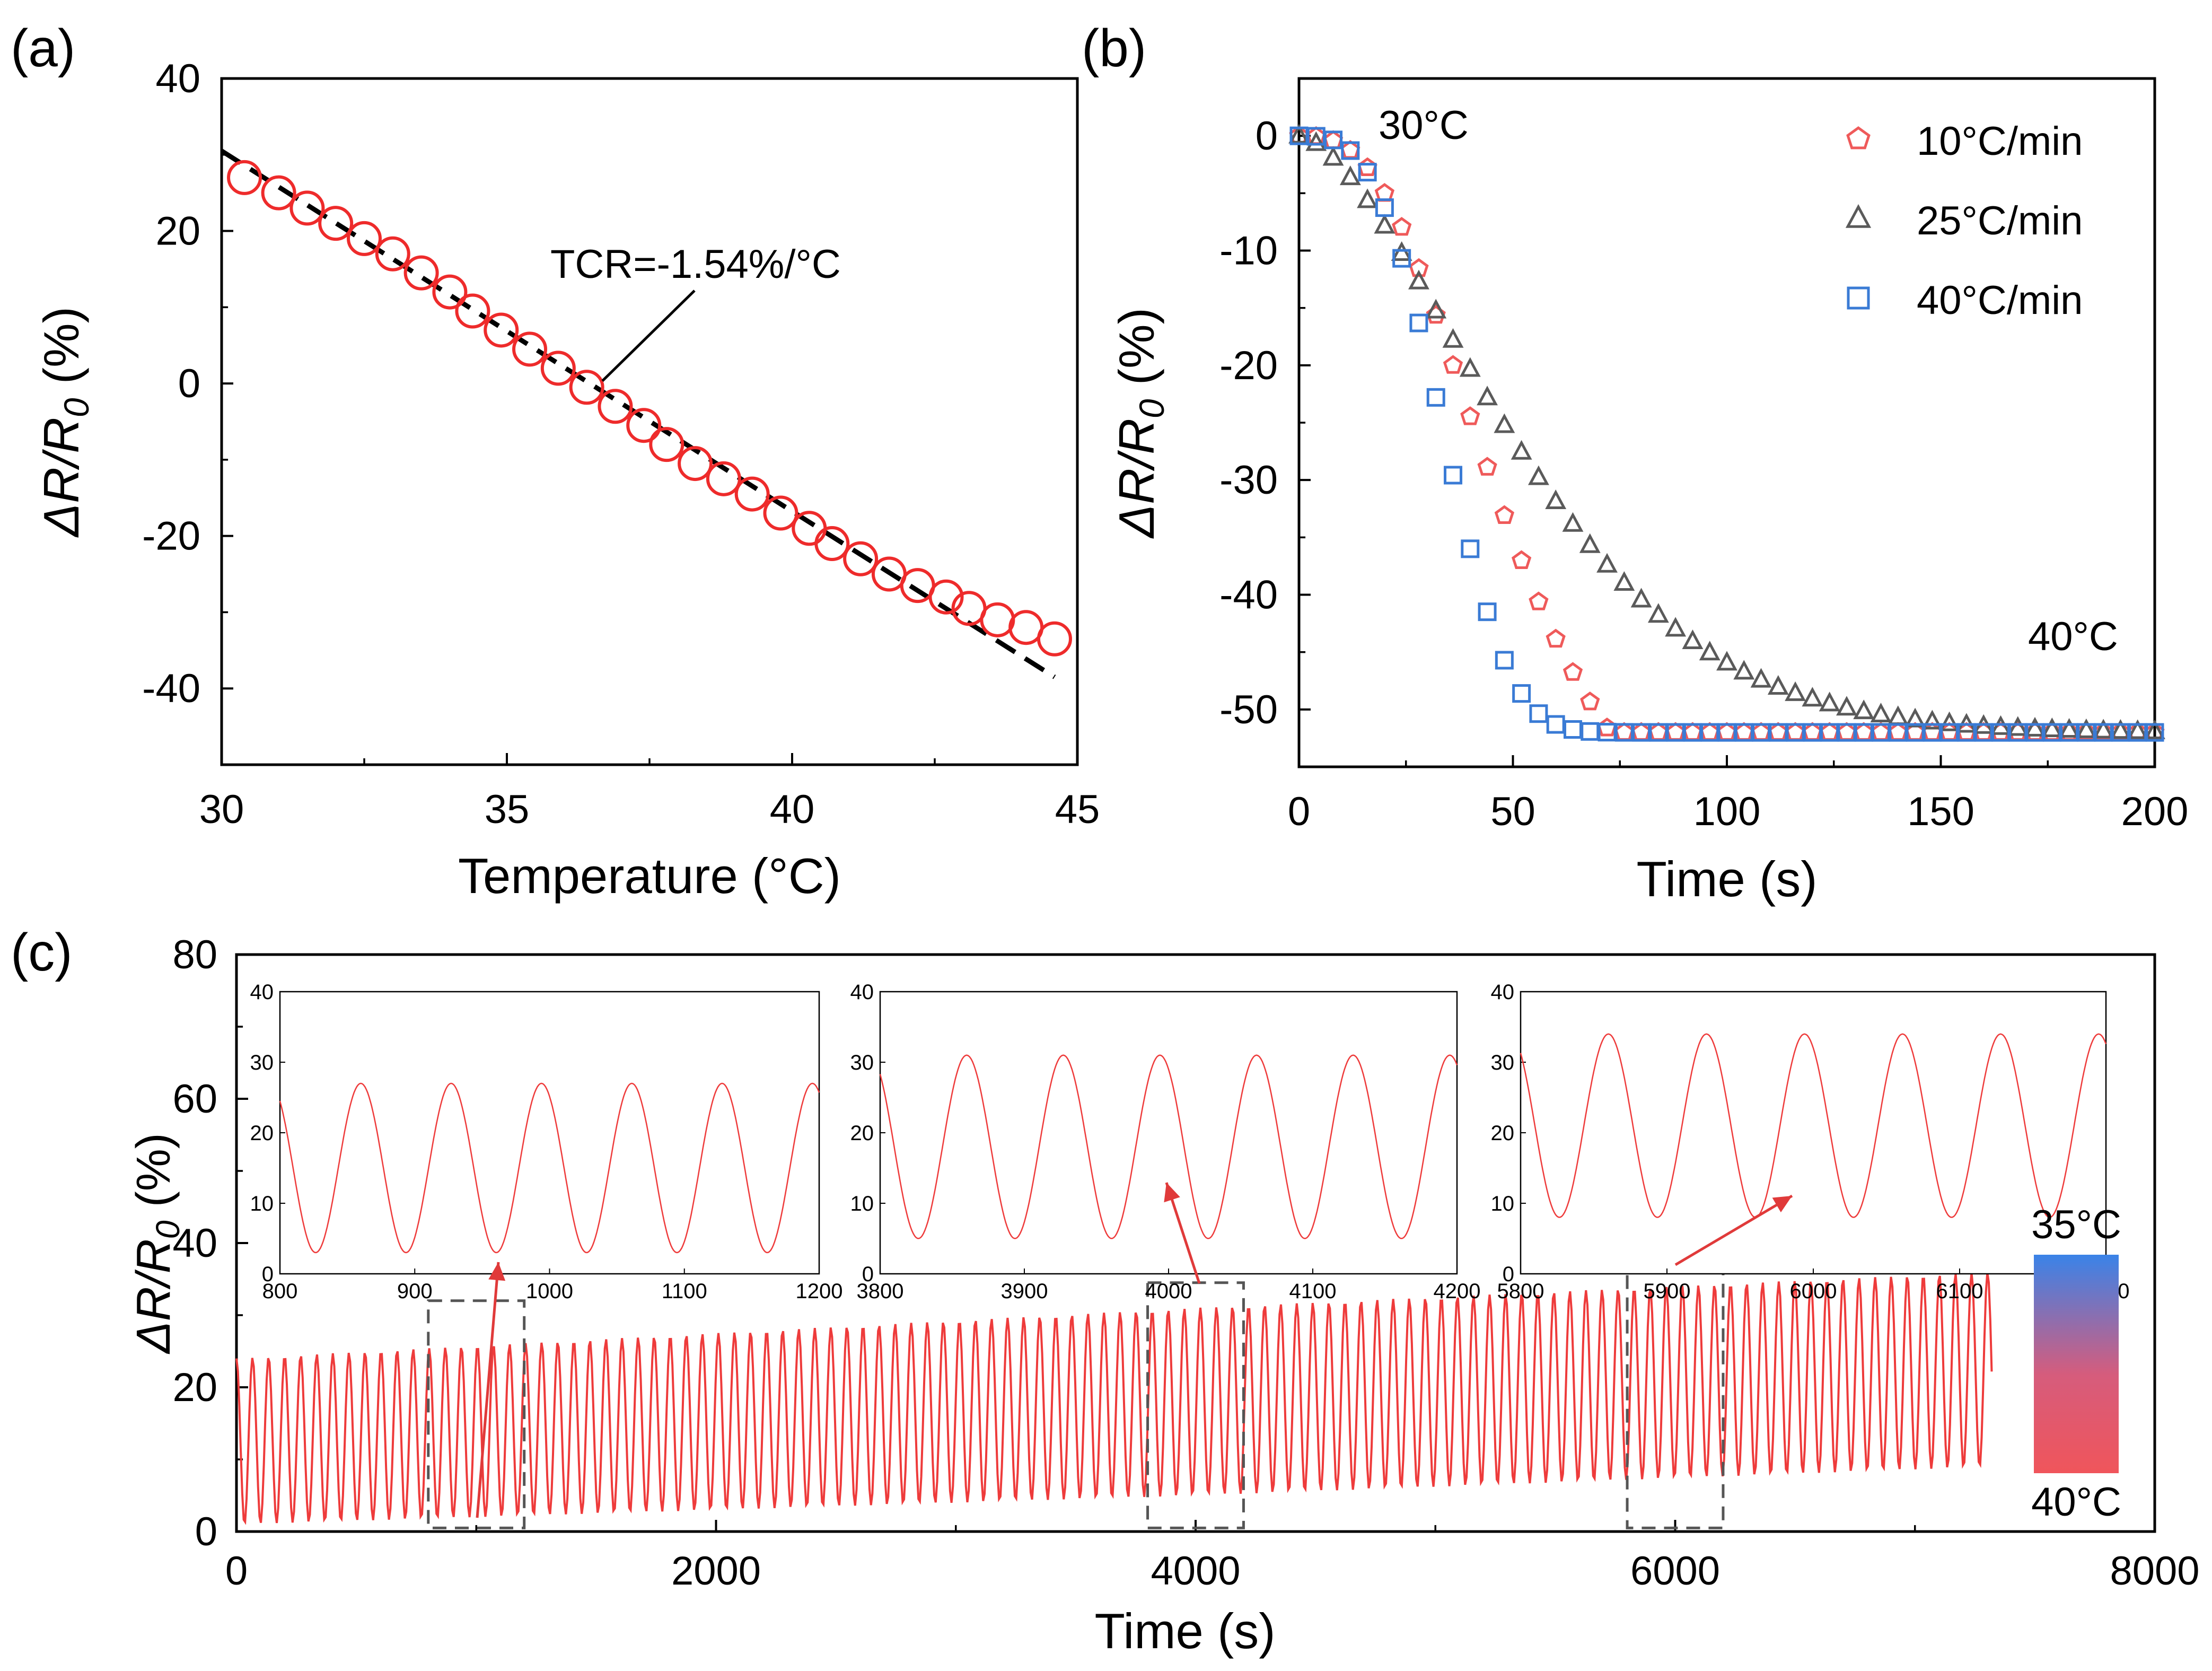  I want to click on c-inset-0-xtick-label: 1100, so click(684, 1291).